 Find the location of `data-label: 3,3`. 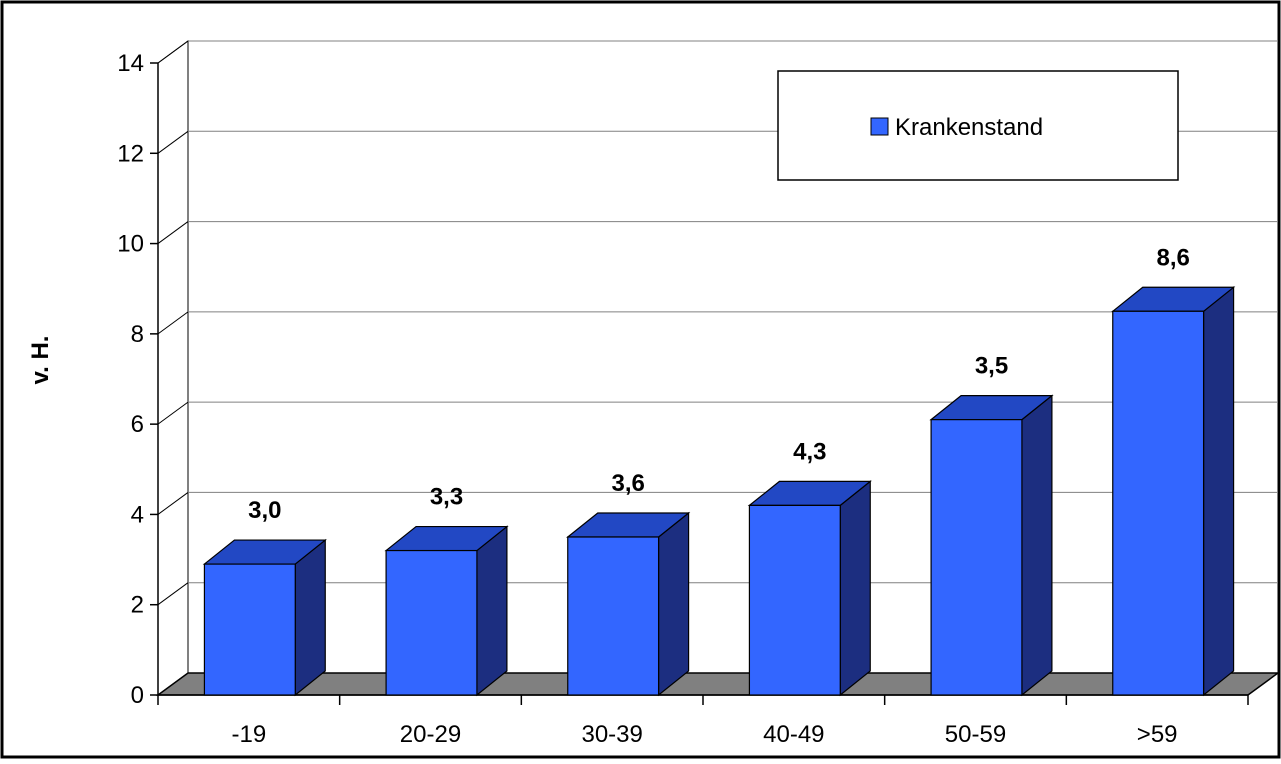

data-label: 3,3 is located at coordinates (446, 497).